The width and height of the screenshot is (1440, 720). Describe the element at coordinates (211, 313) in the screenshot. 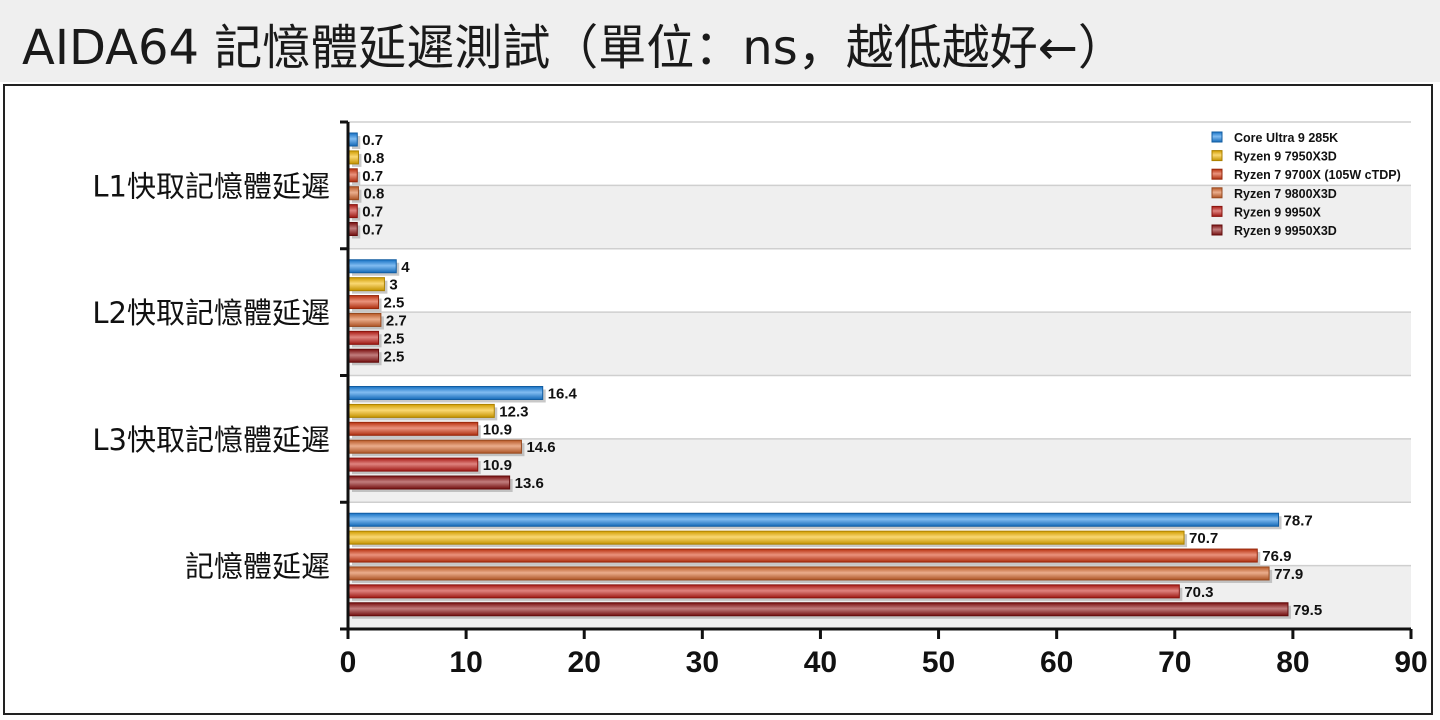

I see `category-label: L2快取記憶體延遲` at that location.